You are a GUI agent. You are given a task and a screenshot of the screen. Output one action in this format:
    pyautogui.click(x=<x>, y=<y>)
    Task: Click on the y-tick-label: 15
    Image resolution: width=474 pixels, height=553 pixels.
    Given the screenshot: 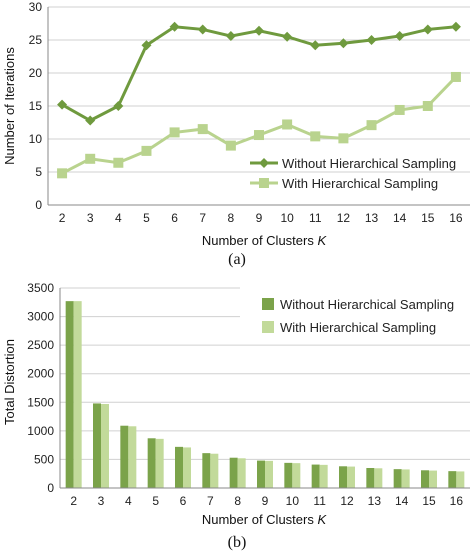 What is the action you would take?
    pyautogui.click(x=36, y=106)
    